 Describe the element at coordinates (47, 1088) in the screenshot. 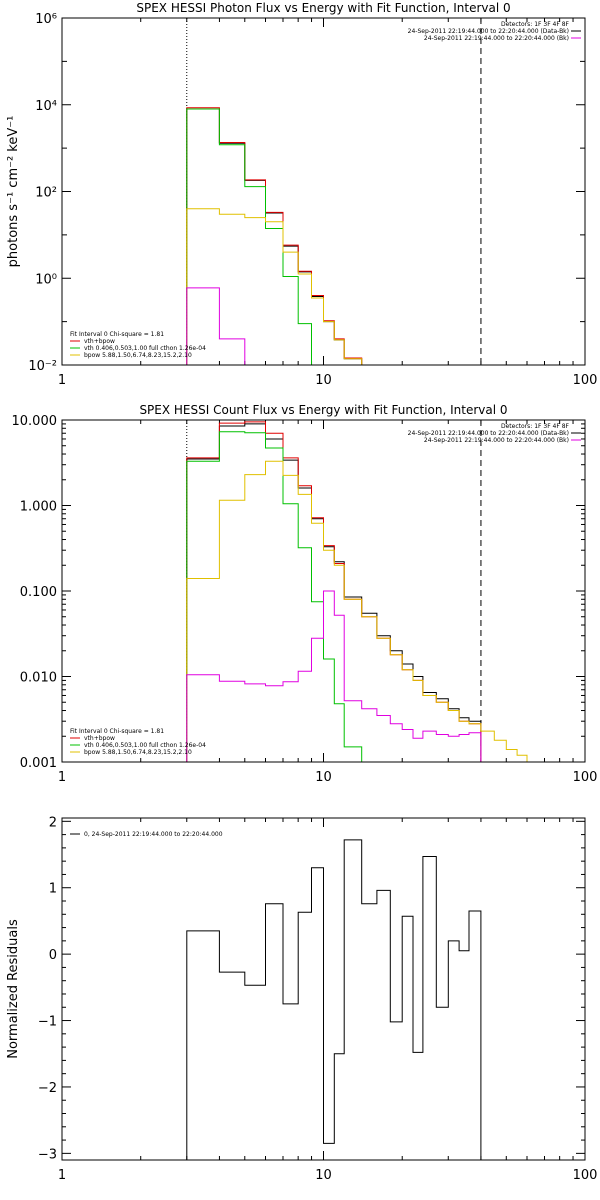

I see `y-tick-label: −2` at that location.